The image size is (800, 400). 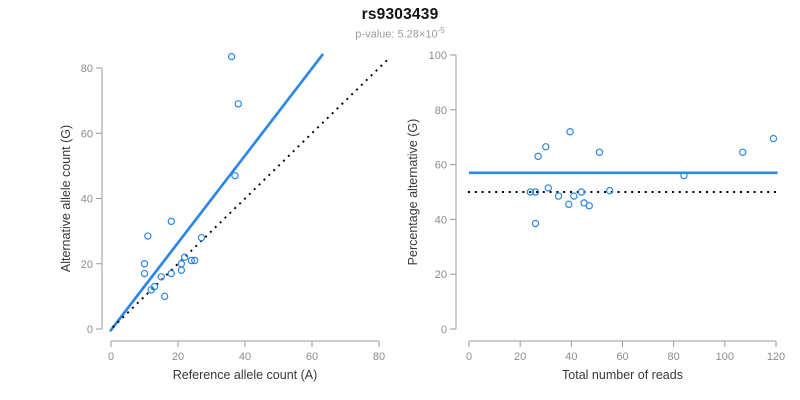 I want to click on x-axis-title: Total number of reads, so click(x=622, y=375).